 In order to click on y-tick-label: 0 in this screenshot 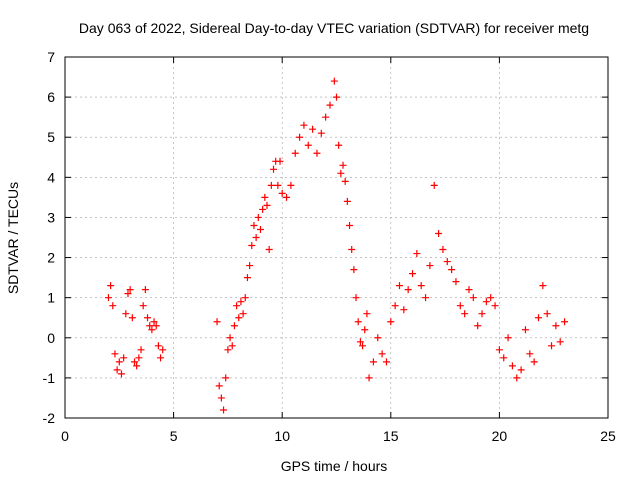, I will do `click(51, 338)`.